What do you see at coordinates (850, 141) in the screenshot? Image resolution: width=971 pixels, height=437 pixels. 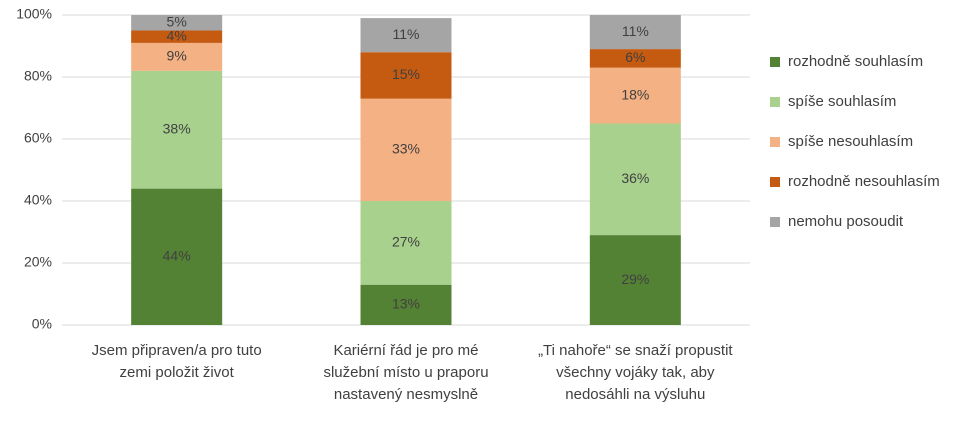 I see `legend-label: spíše nesouhlasím` at bounding box center [850, 141].